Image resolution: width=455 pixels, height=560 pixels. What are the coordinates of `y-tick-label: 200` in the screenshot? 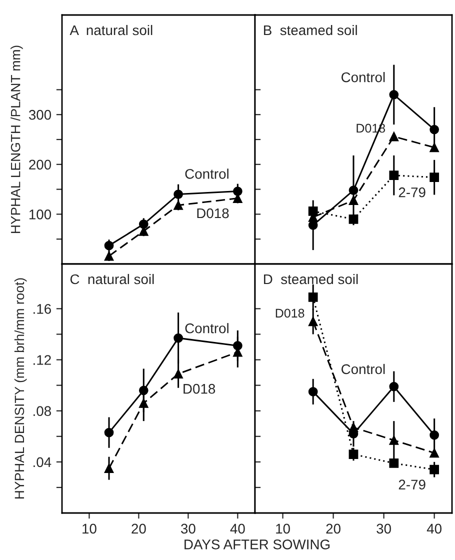 It's located at (40, 165).